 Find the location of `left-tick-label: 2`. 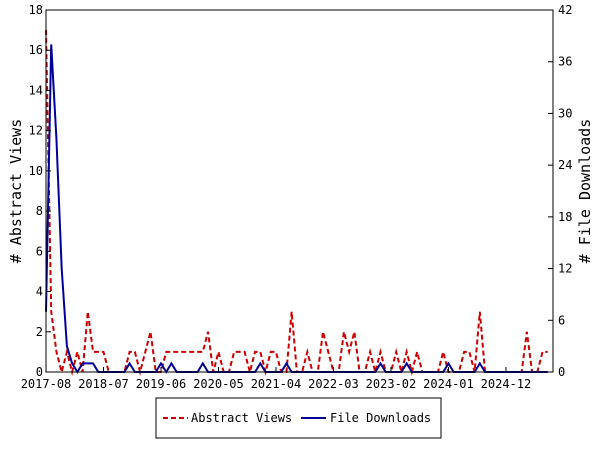

left-tick-label: 2 is located at coordinates (39, 332).